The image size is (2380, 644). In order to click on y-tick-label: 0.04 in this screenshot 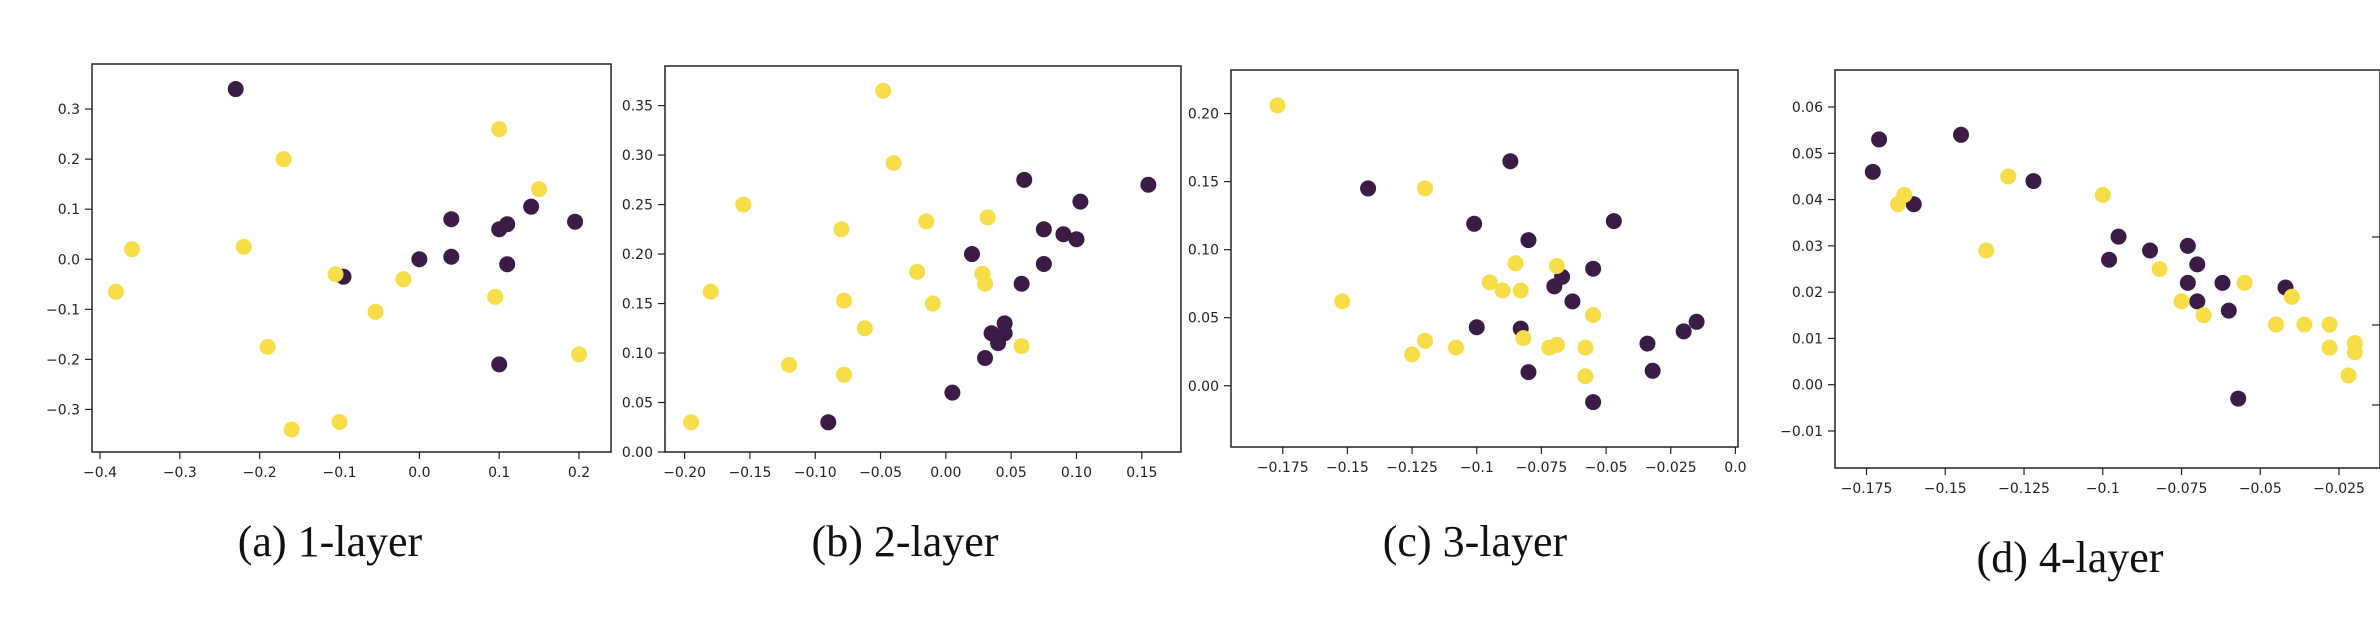, I will do `click(1807, 201)`.